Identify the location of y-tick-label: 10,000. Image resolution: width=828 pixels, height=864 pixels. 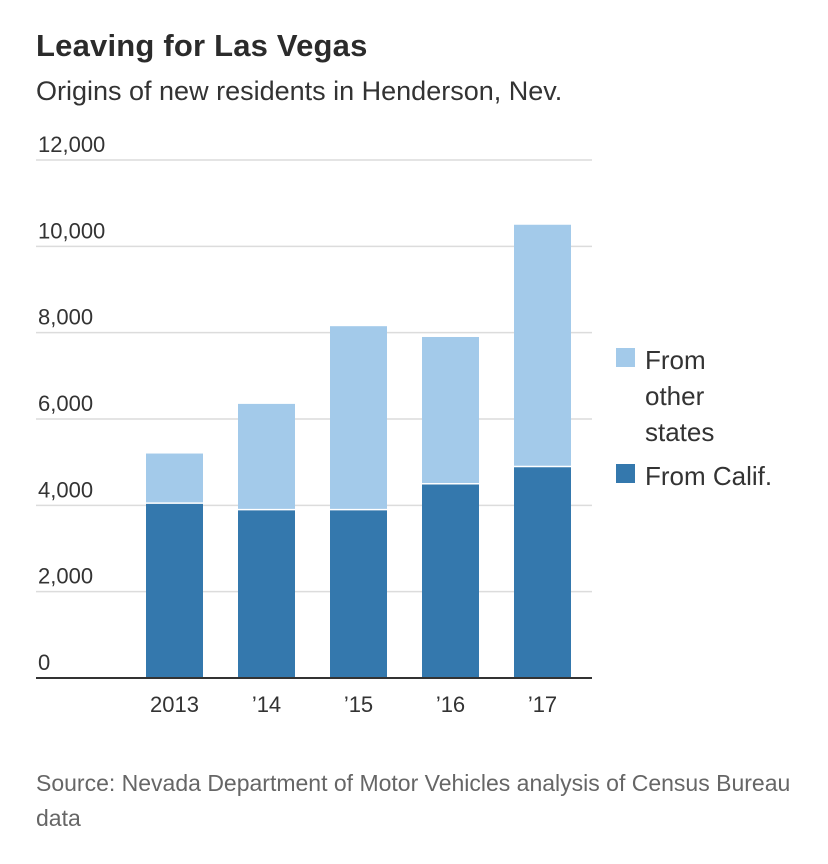
(71, 230).